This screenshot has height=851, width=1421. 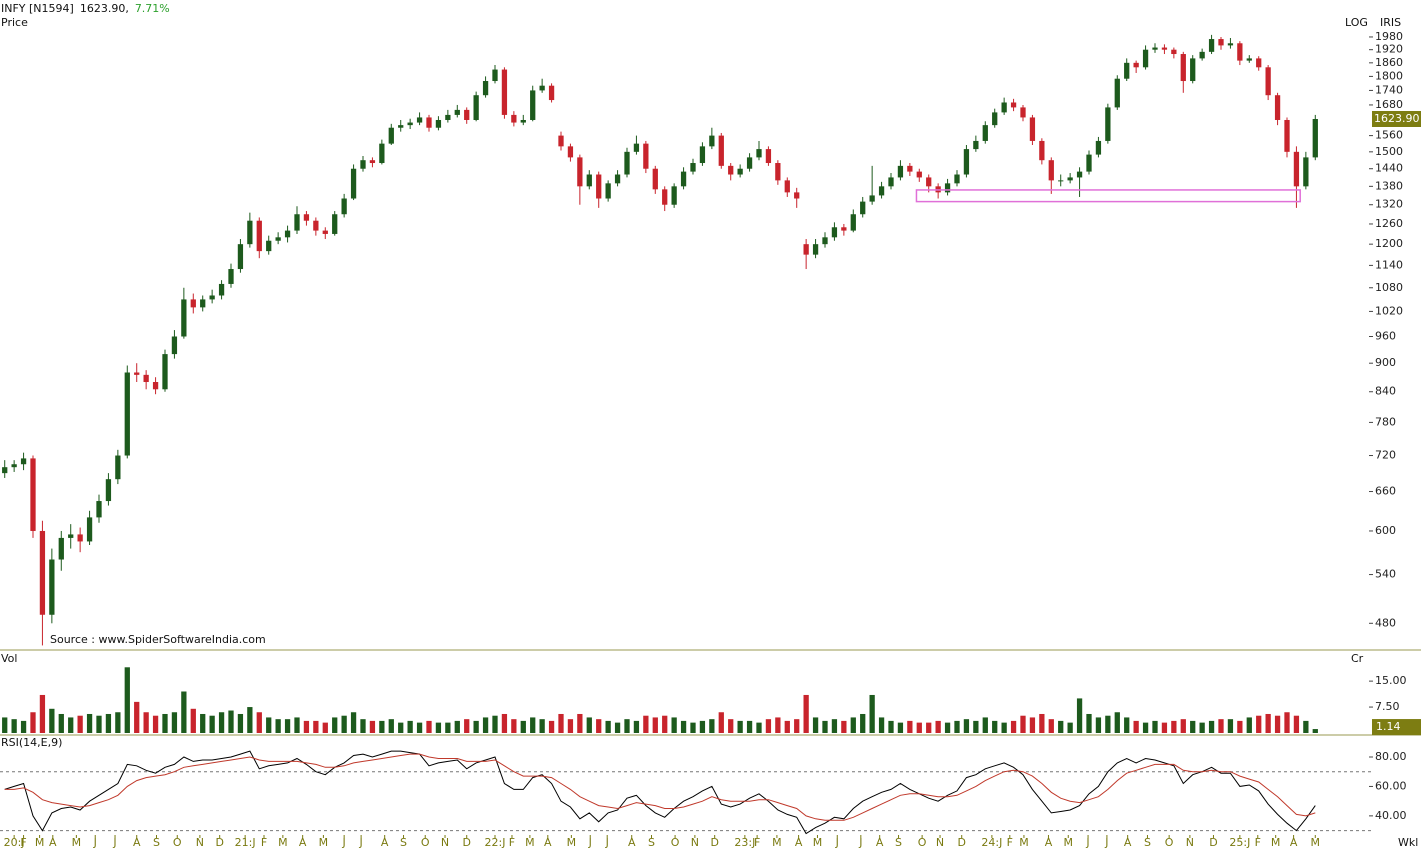 I want to click on y-tick-label: 1320, so click(x=1389, y=204).